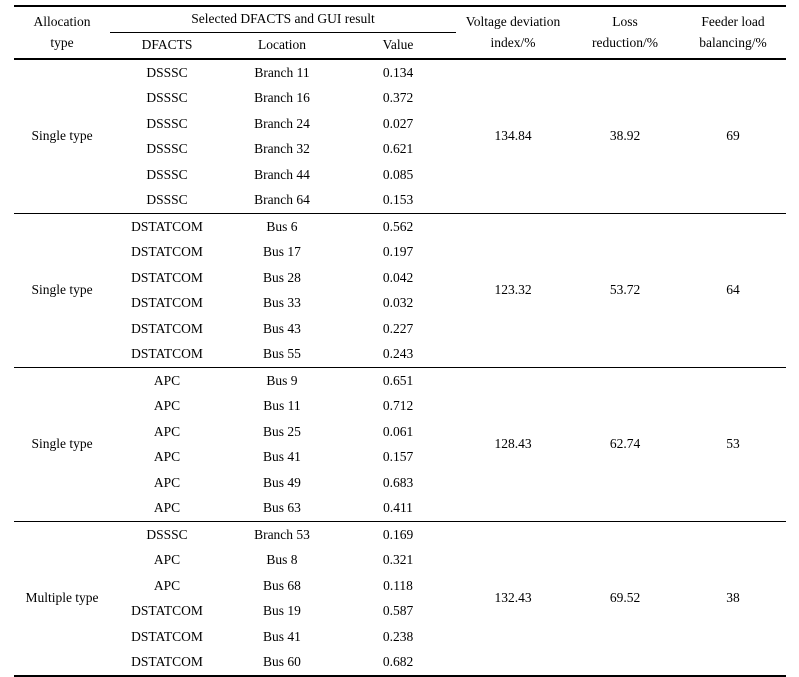  What do you see at coordinates (283, 19) in the screenshot?
I see `header-selected-dfacts-group: Selected DFACTS and GUI result` at bounding box center [283, 19].